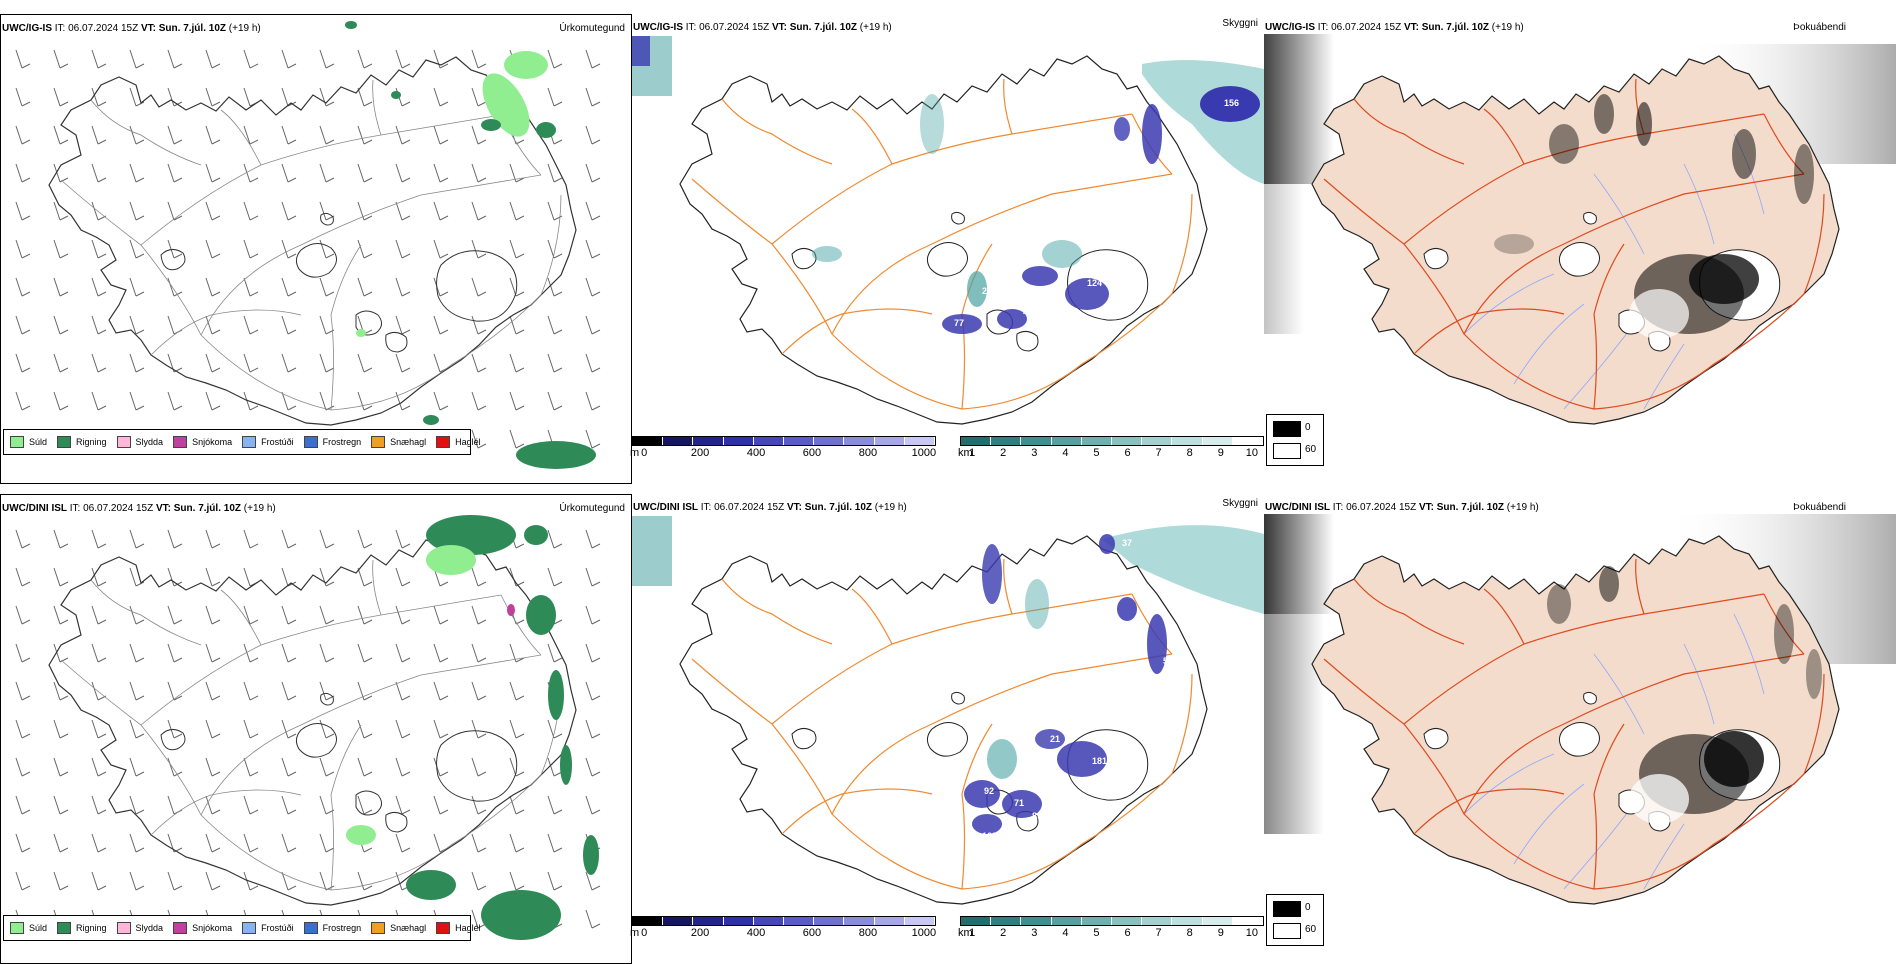 This screenshot has width=1900, height=964. What do you see at coordinates (1099, 761) in the screenshot?
I see `ceiling-value-label: 181` at bounding box center [1099, 761].